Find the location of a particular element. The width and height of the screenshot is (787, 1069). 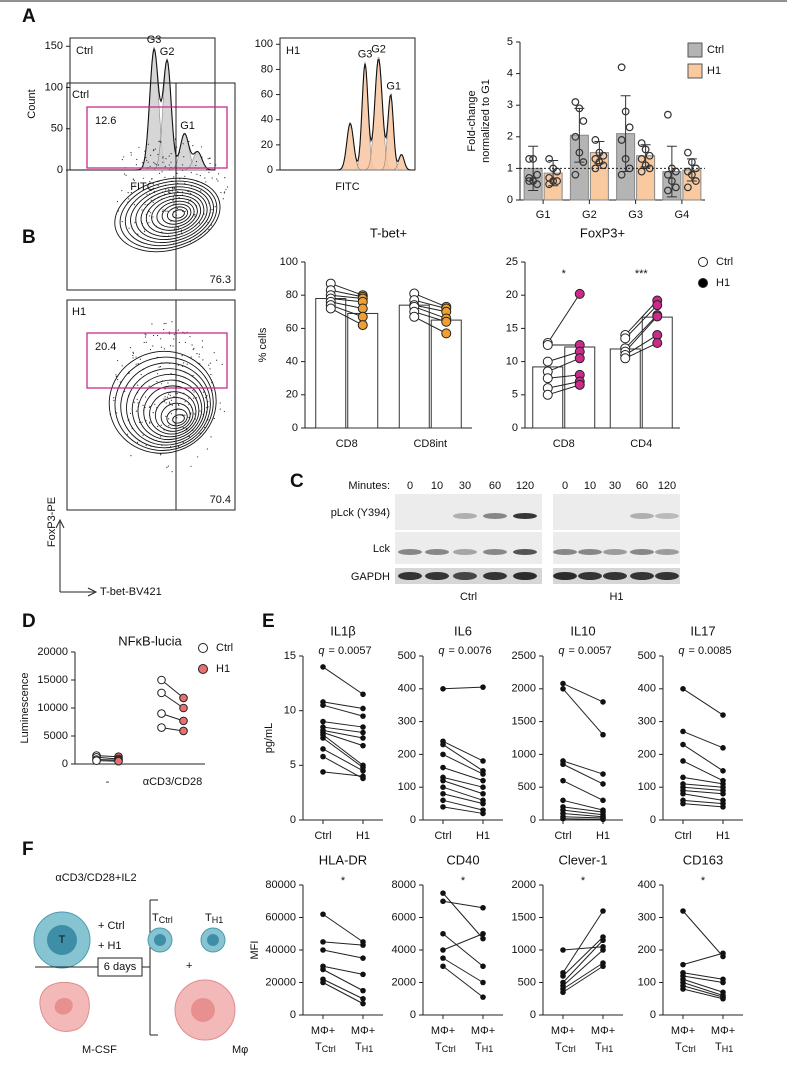

lane-label: 30 is located at coordinates (465, 486).